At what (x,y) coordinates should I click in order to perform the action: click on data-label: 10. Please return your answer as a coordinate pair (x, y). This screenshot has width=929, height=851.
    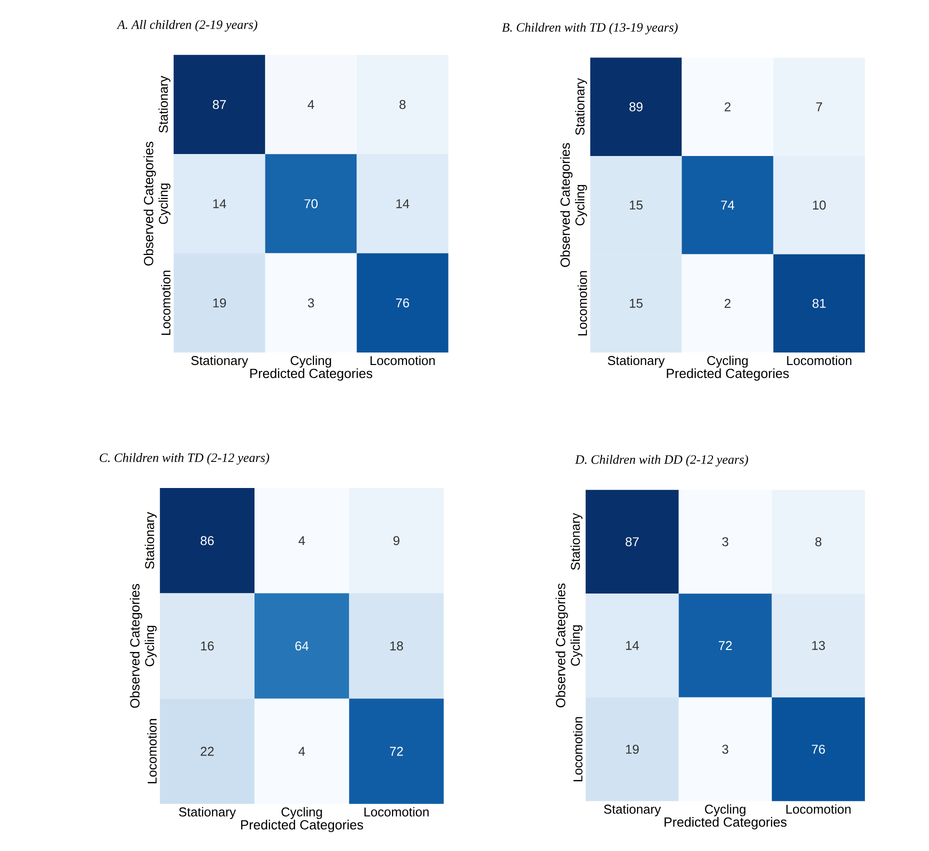
    Looking at the image, I should click on (819, 205).